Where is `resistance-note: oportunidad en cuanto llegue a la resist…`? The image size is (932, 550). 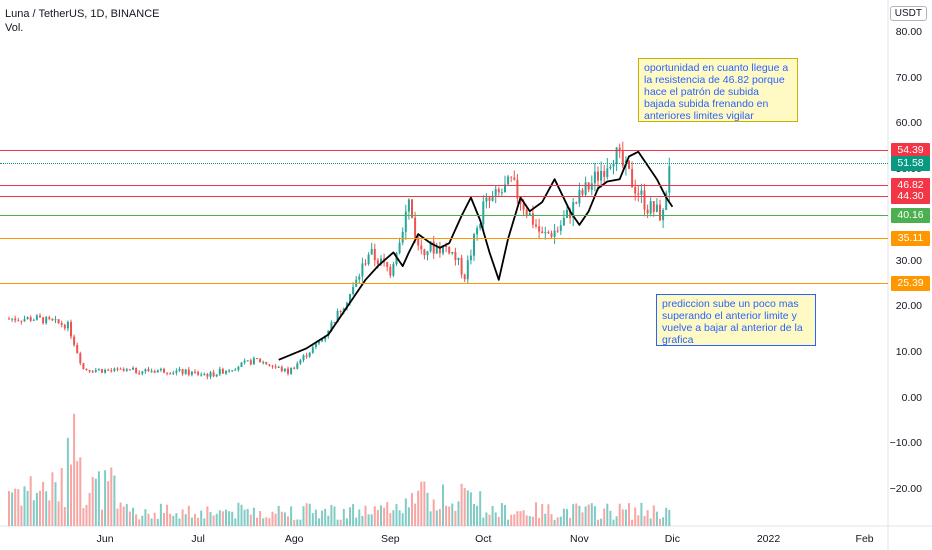
resistance-note: oportunidad en cuanto llegue a la resist… is located at coordinates (718, 90).